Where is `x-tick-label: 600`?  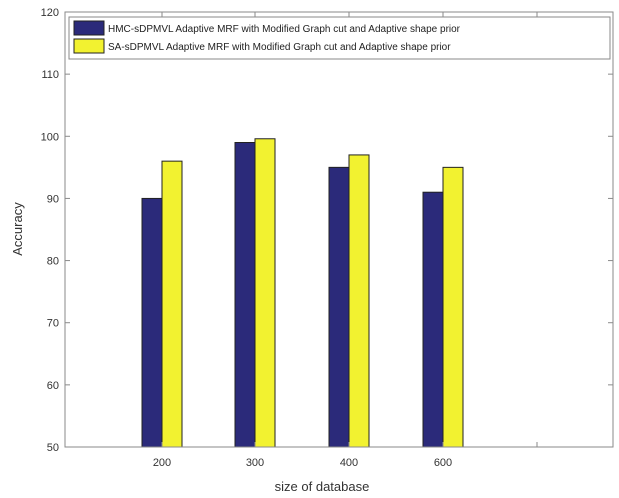 x-tick-label: 600 is located at coordinates (443, 463).